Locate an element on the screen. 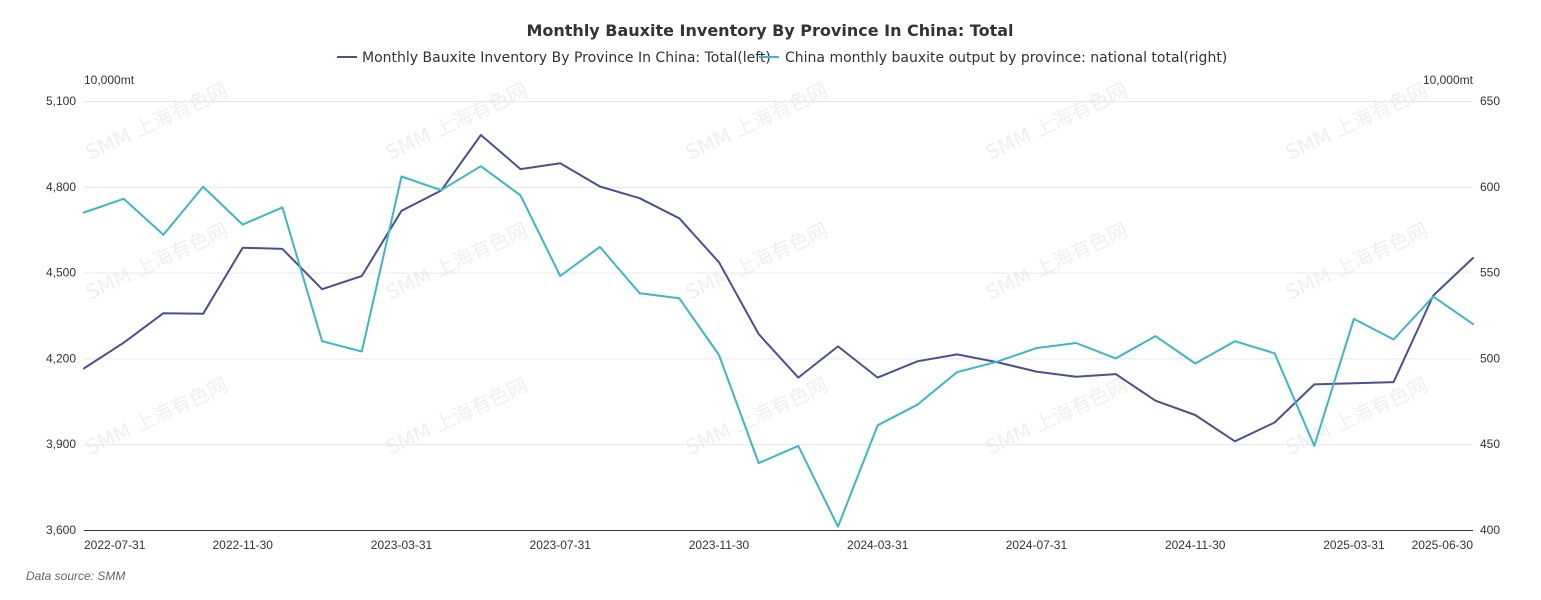 Image resolution: width=1541 pixels, height=600 pixels. left-axis-ticks: 3,600 3,900 4,200 4,500 4,800 5,100 is located at coordinates (61, 315).